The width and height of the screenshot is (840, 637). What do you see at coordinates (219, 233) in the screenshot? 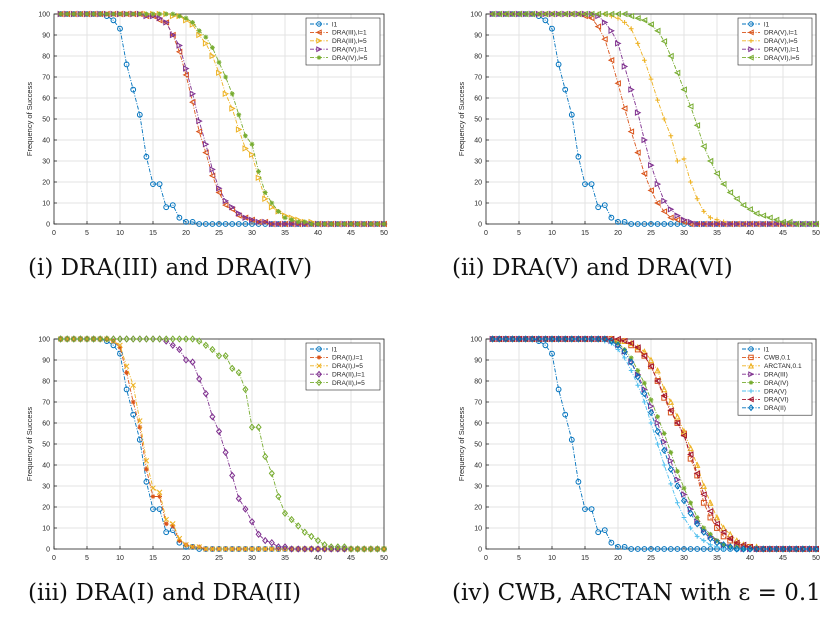
I see `x-tick-label: 25` at bounding box center [219, 233].